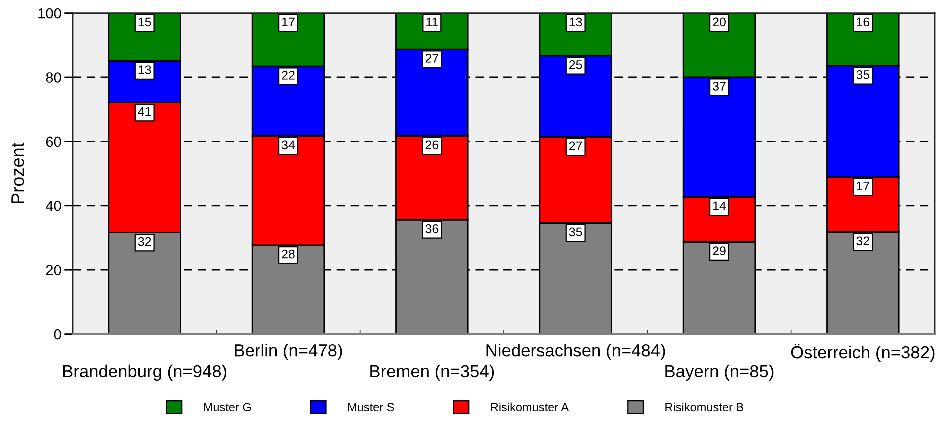 The width and height of the screenshot is (939, 421). What do you see at coordinates (705, 407) in the screenshot?
I see `legend-label: Risikomuster B` at bounding box center [705, 407].